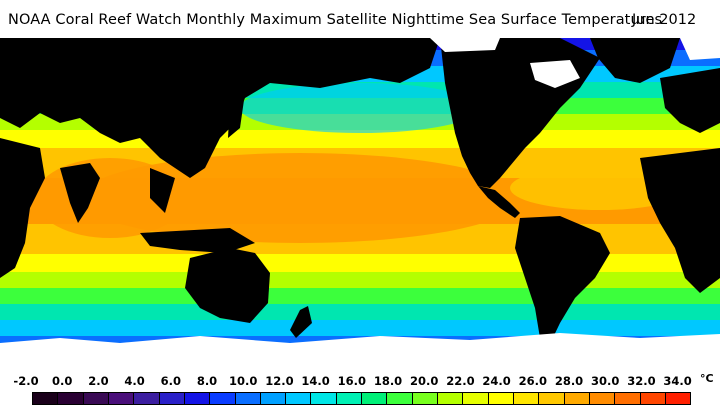 Image resolution: width=720 pixels, height=411 pixels. What do you see at coordinates (243, 381) in the screenshot?
I see `colorbar-tick-label: 10.0` at bounding box center [243, 381].